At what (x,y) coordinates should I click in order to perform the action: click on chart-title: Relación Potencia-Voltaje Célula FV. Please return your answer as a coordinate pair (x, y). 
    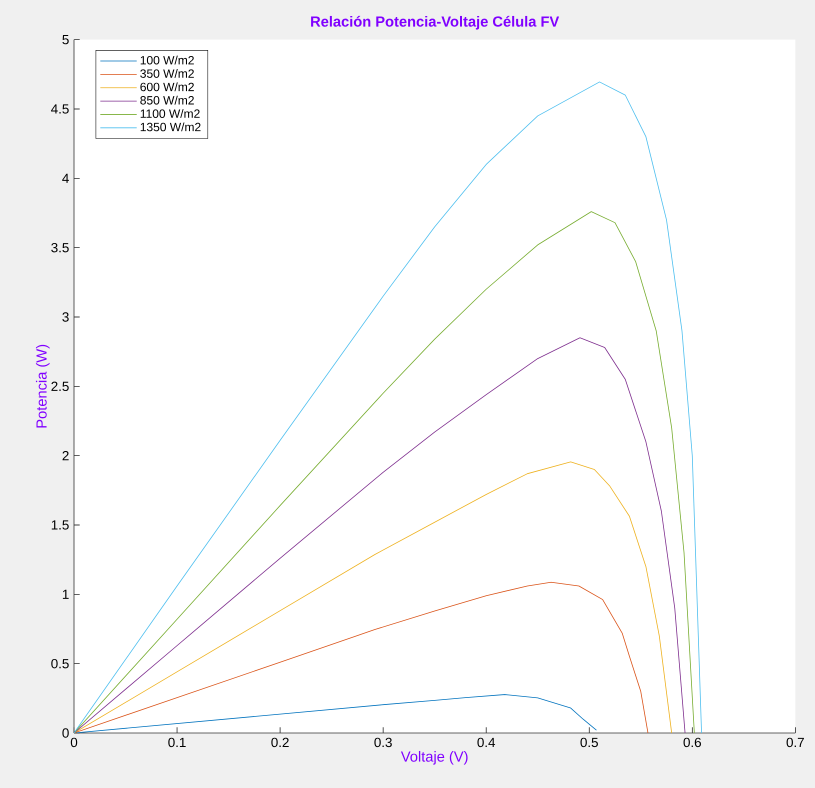
    Looking at the image, I should click on (435, 23).